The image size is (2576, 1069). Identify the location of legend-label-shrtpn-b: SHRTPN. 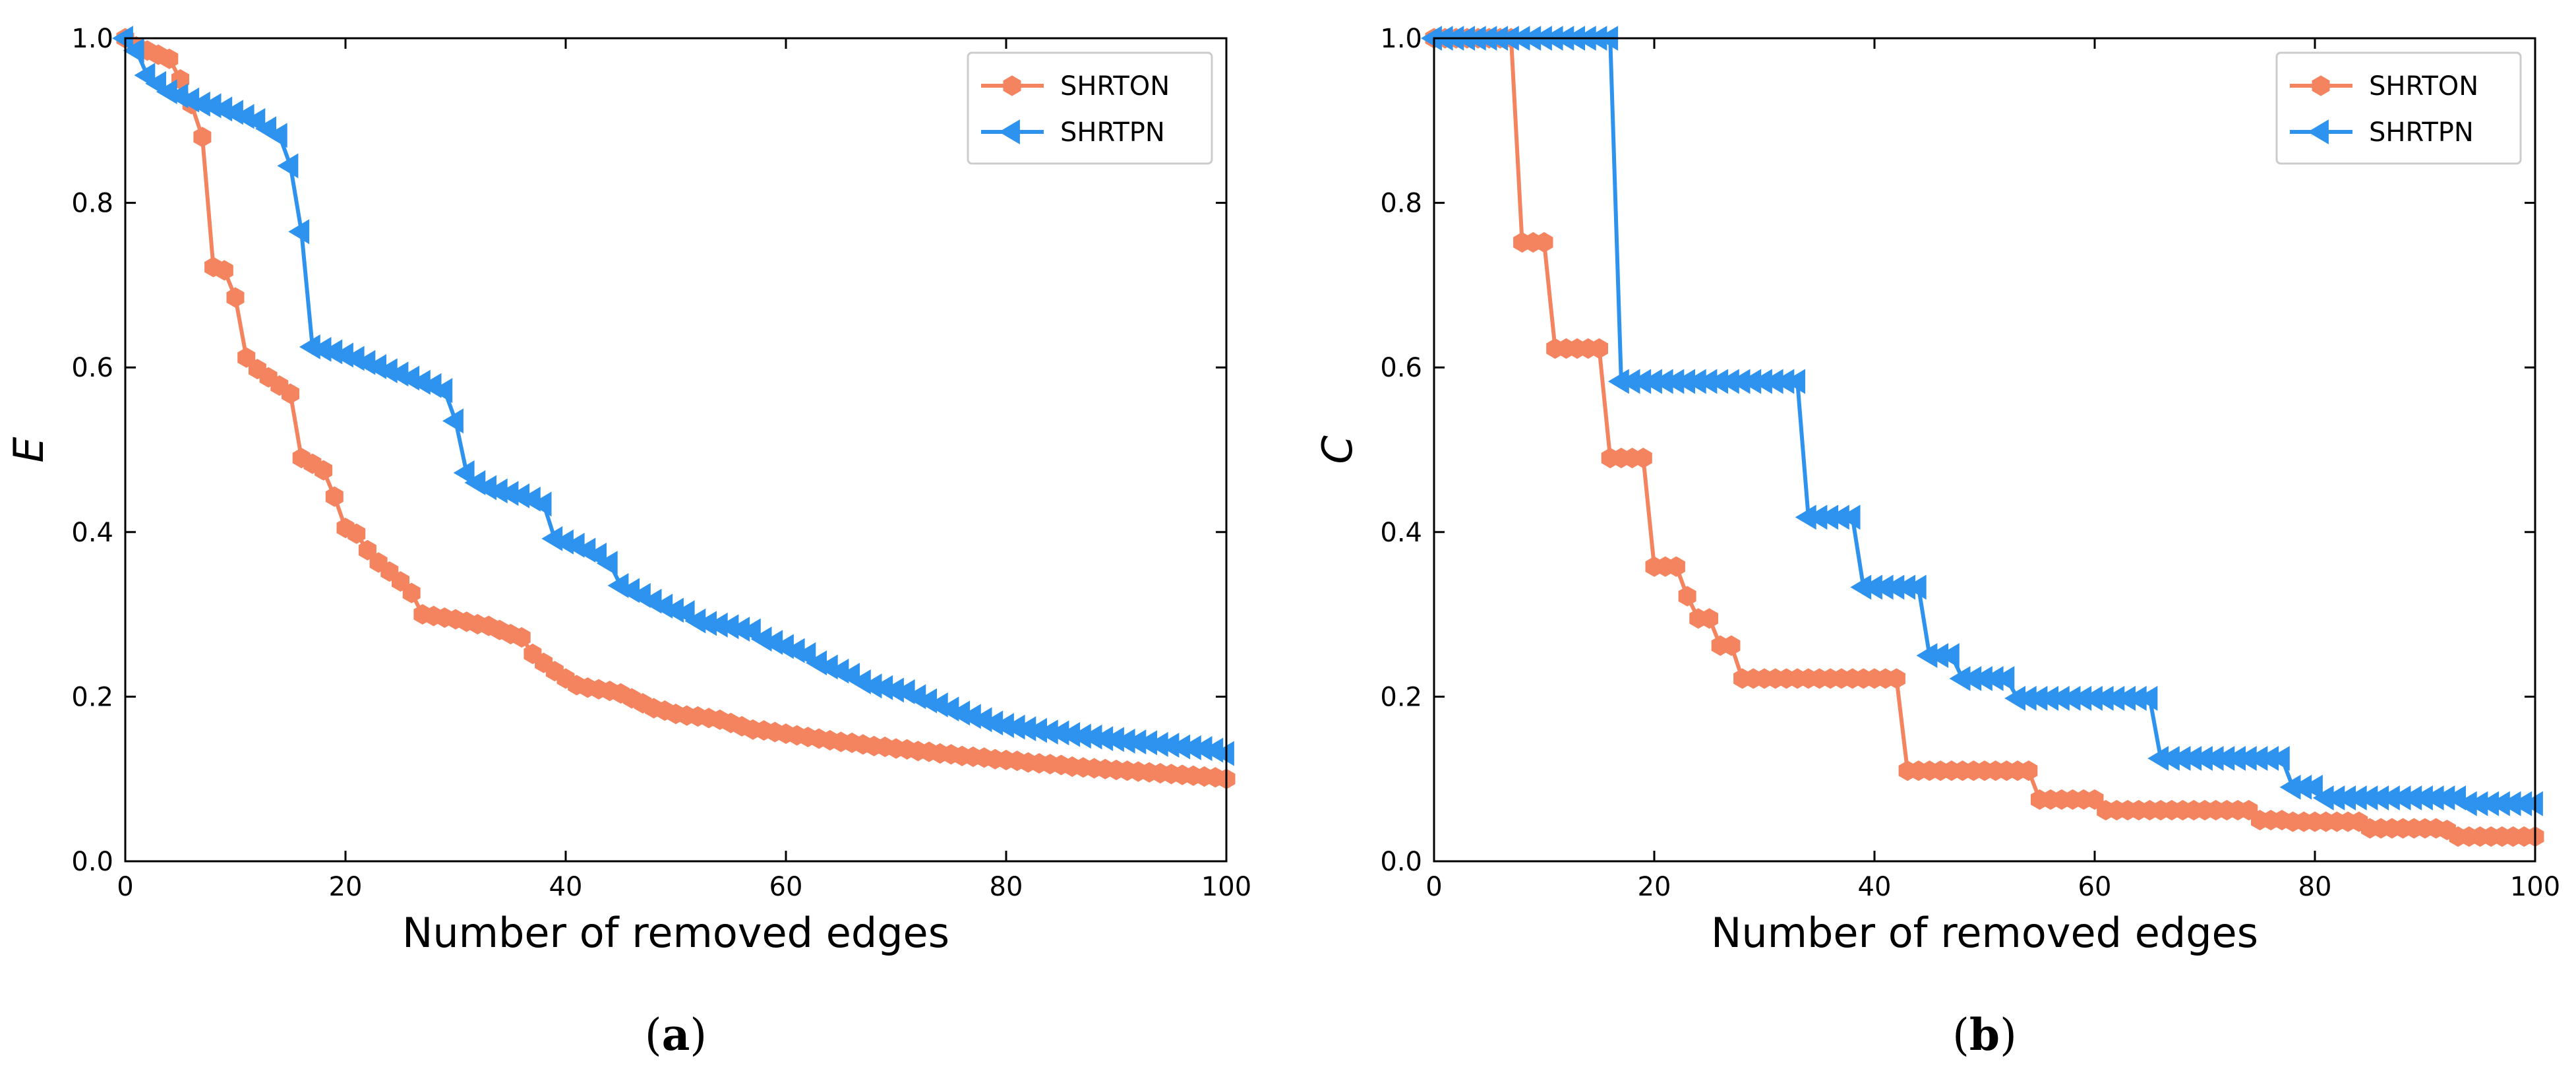
(2421, 132).